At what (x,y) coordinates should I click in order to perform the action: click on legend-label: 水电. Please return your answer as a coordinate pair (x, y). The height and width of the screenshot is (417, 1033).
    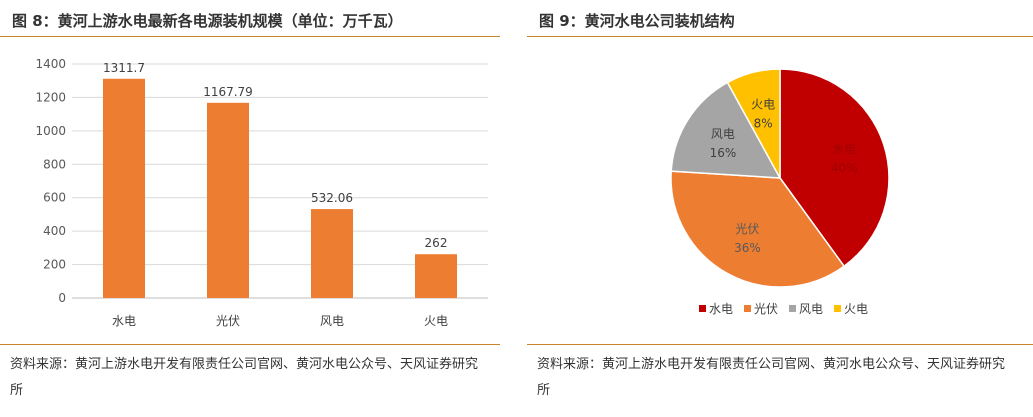
    Looking at the image, I should click on (721, 309).